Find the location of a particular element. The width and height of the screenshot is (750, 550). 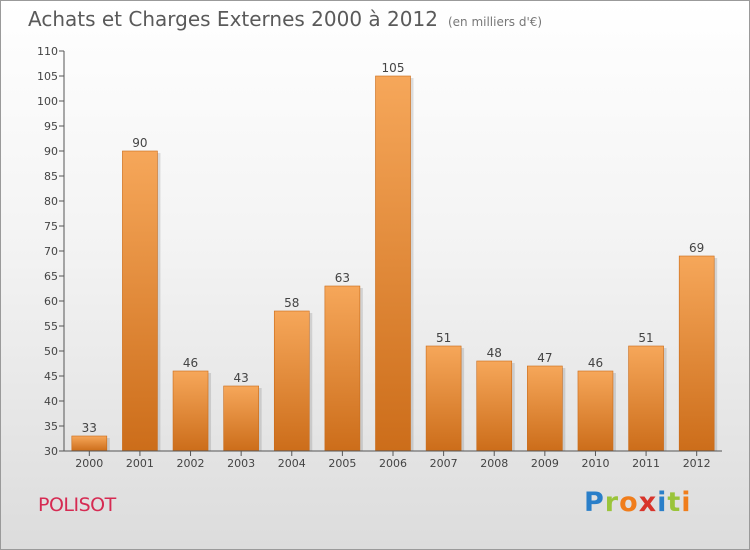

data-label: 69 is located at coordinates (696, 248).